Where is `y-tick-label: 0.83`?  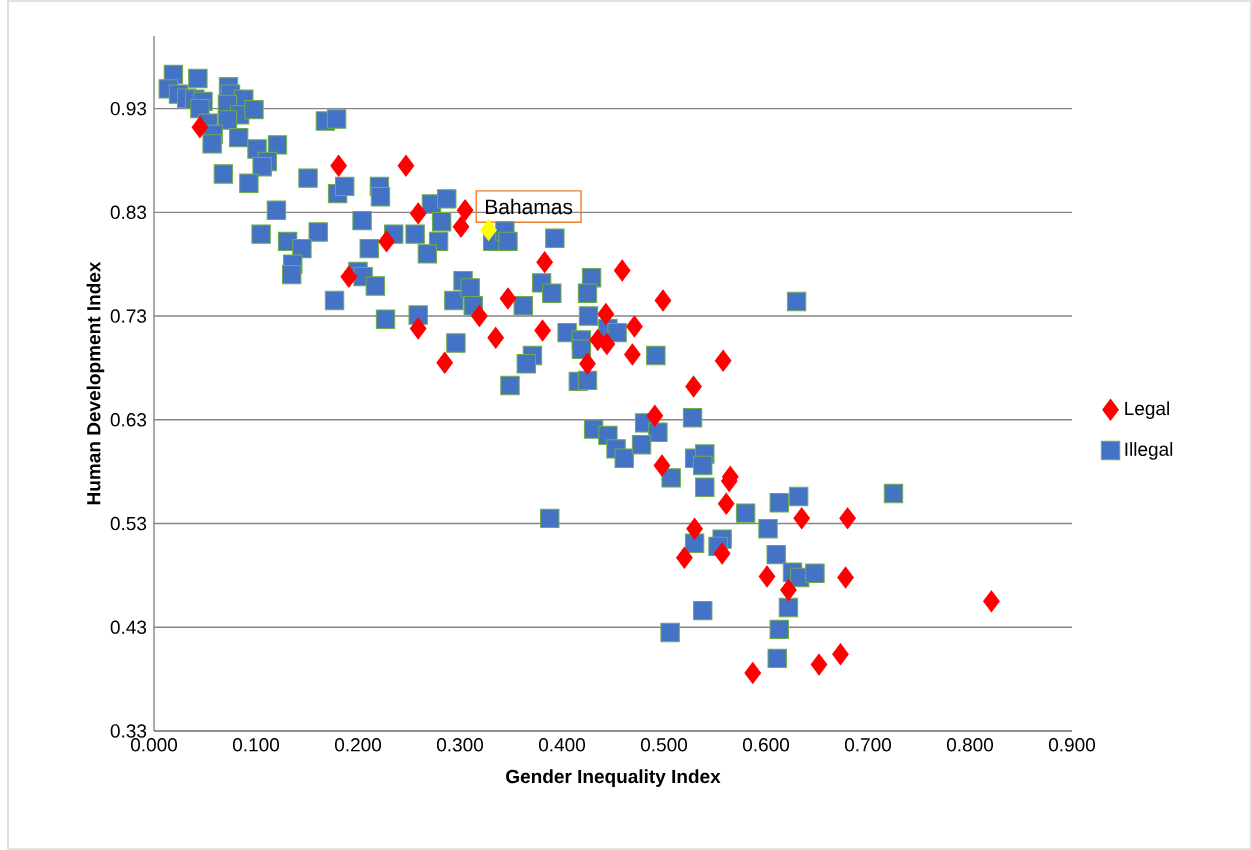 y-tick-label: 0.83 is located at coordinates (128, 212).